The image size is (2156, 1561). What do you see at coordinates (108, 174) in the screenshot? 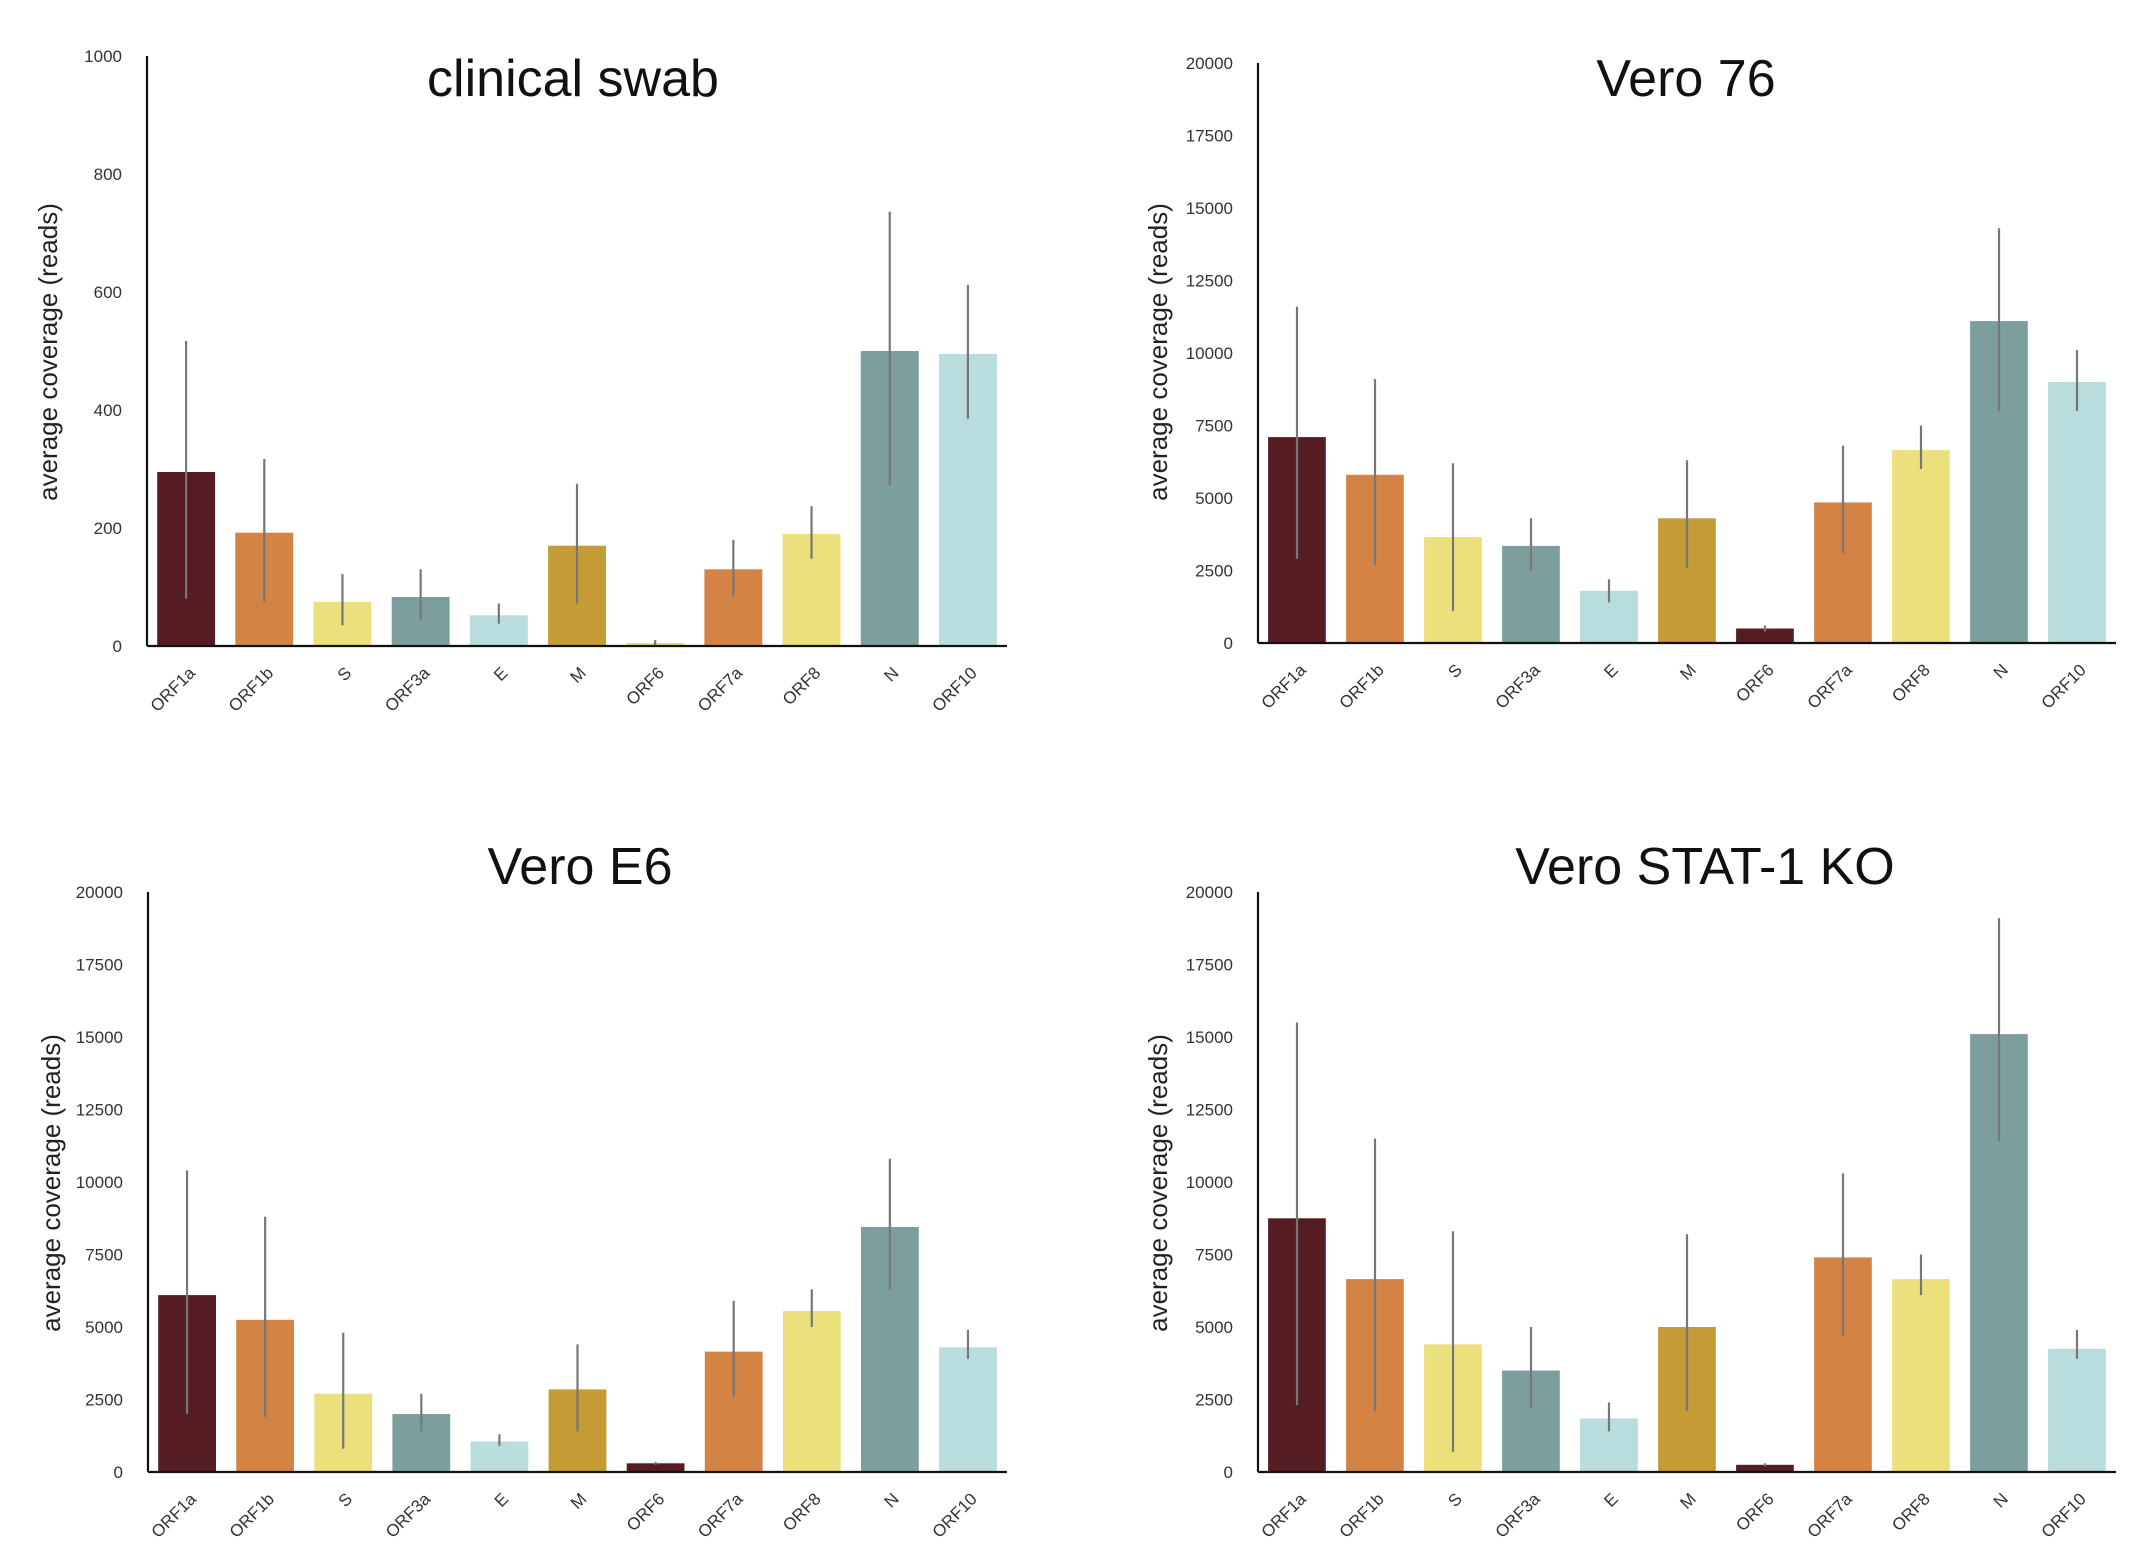
I see `y-tick-label: 800` at bounding box center [108, 174].